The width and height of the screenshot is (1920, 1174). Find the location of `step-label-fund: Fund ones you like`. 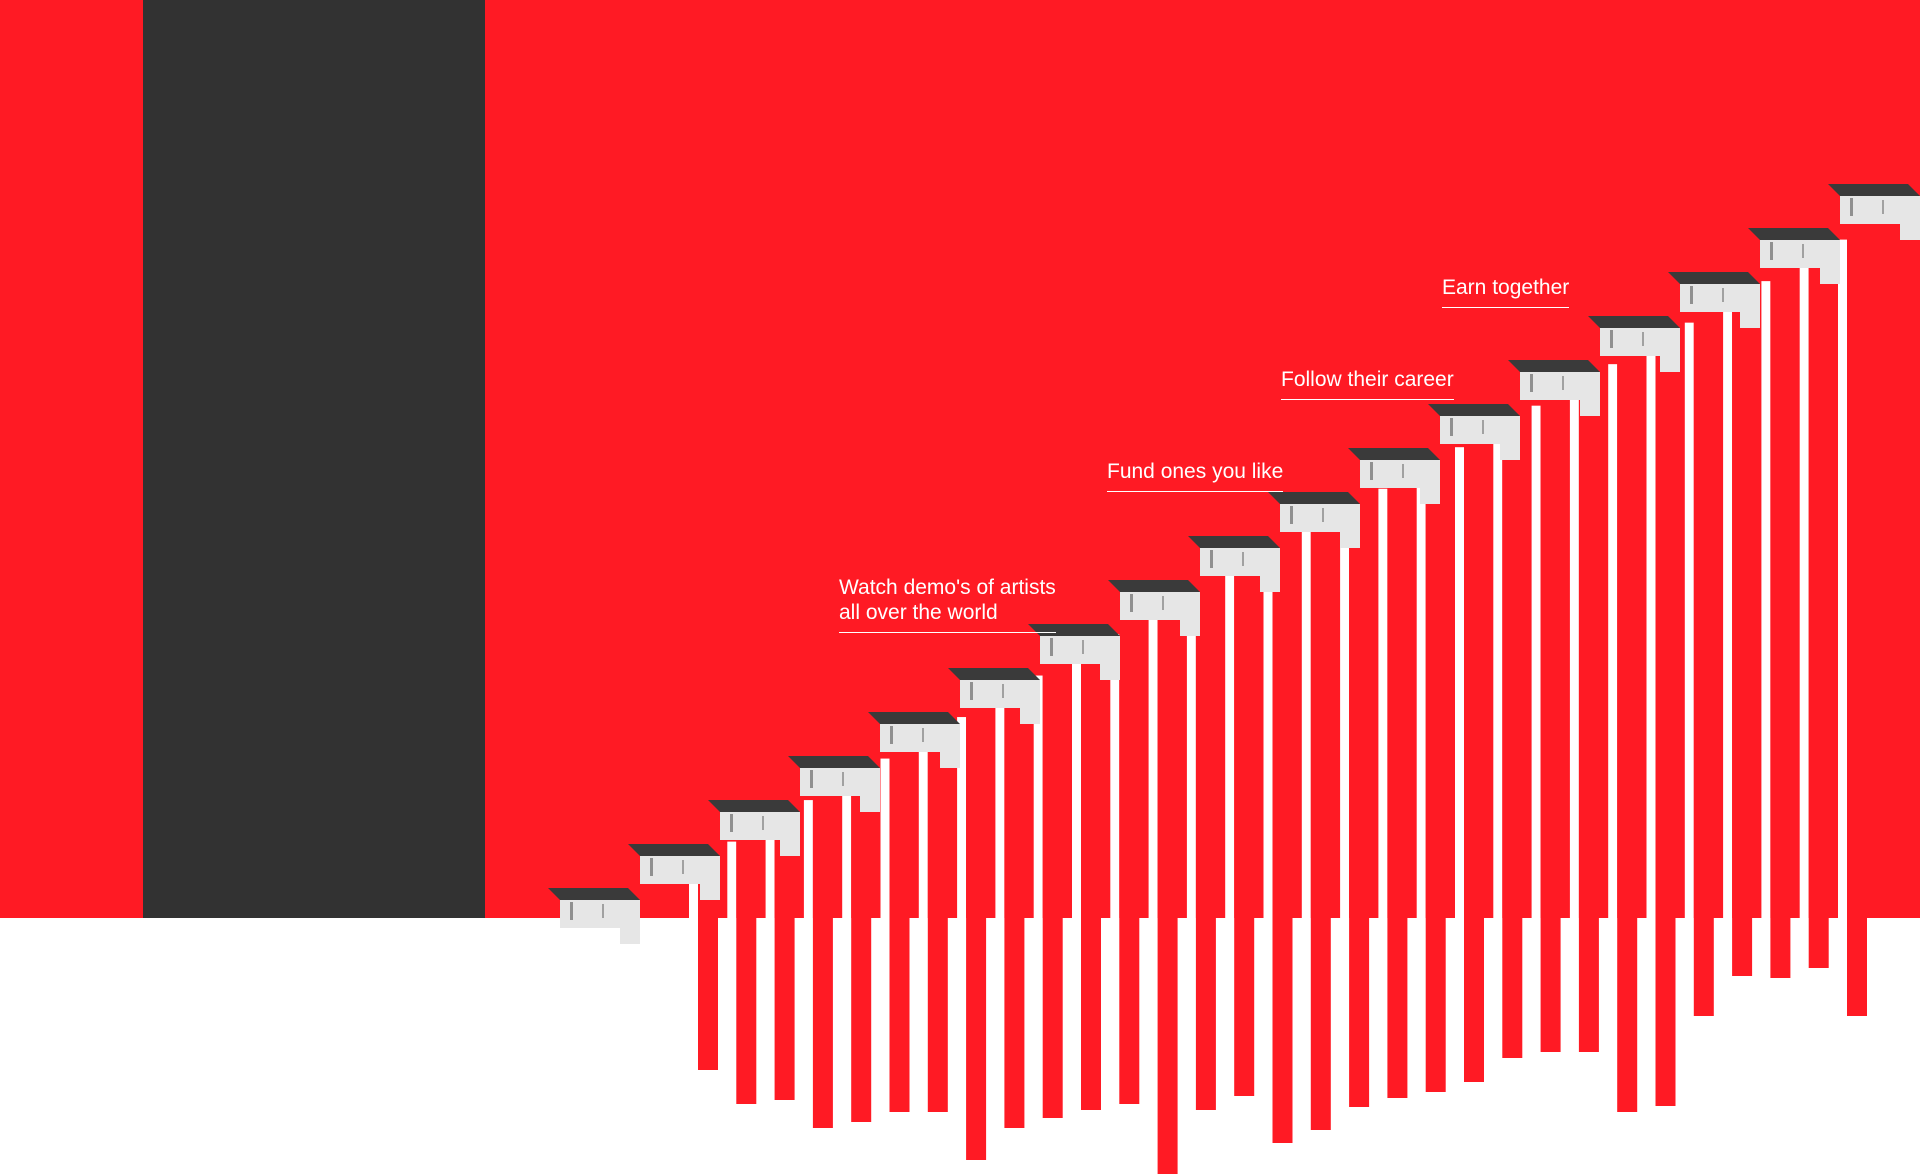

step-label-fund: Fund ones you like is located at coordinates (1195, 475).